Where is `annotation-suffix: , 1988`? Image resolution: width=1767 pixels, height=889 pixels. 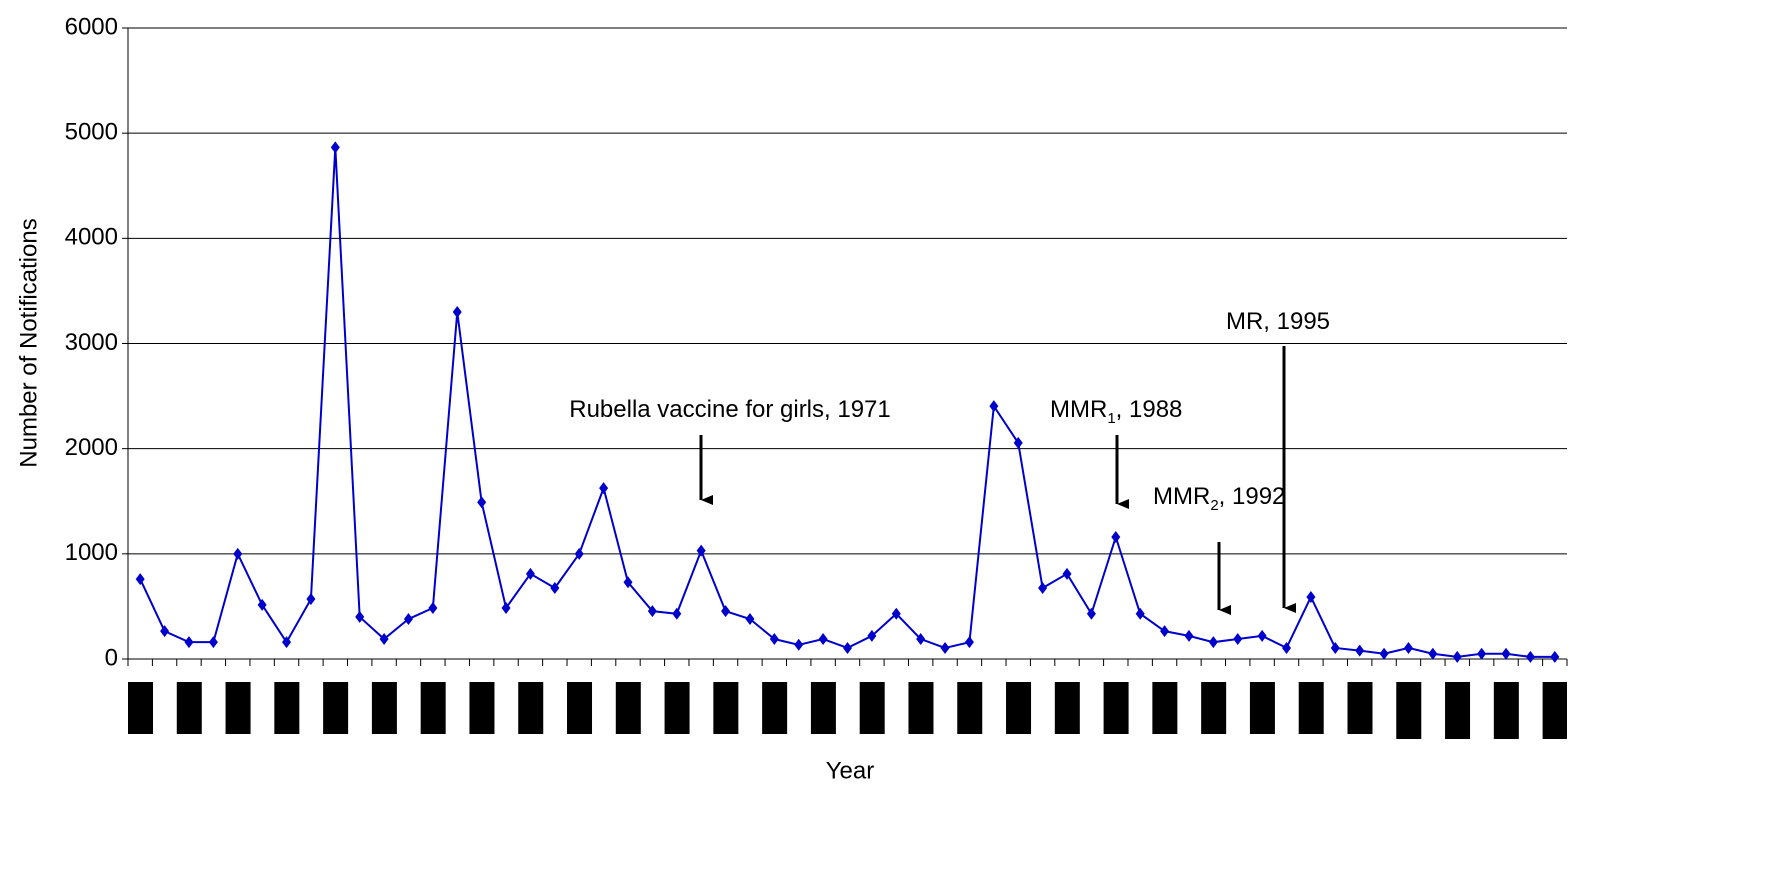 annotation-suffix: , 1988 is located at coordinates (1149, 409).